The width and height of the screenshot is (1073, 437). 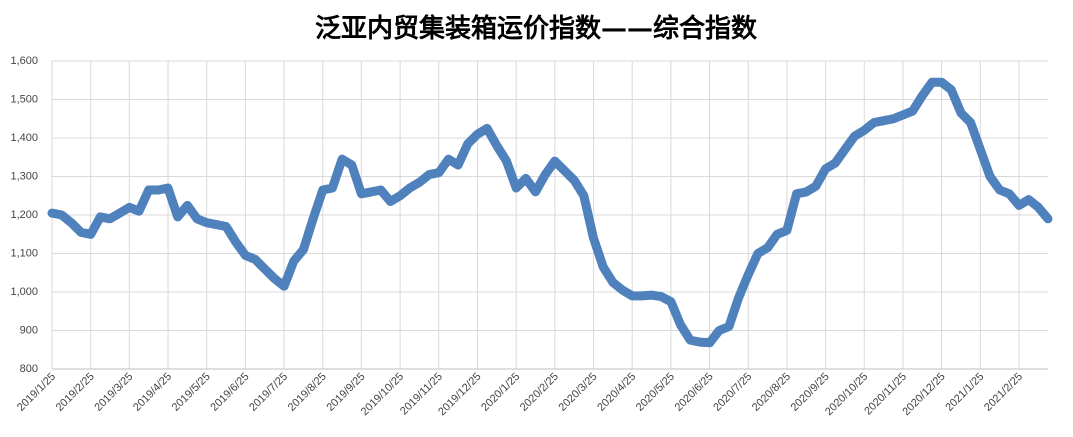 I want to click on x-tick-label: 2020/3/25, so click(x=578, y=392).